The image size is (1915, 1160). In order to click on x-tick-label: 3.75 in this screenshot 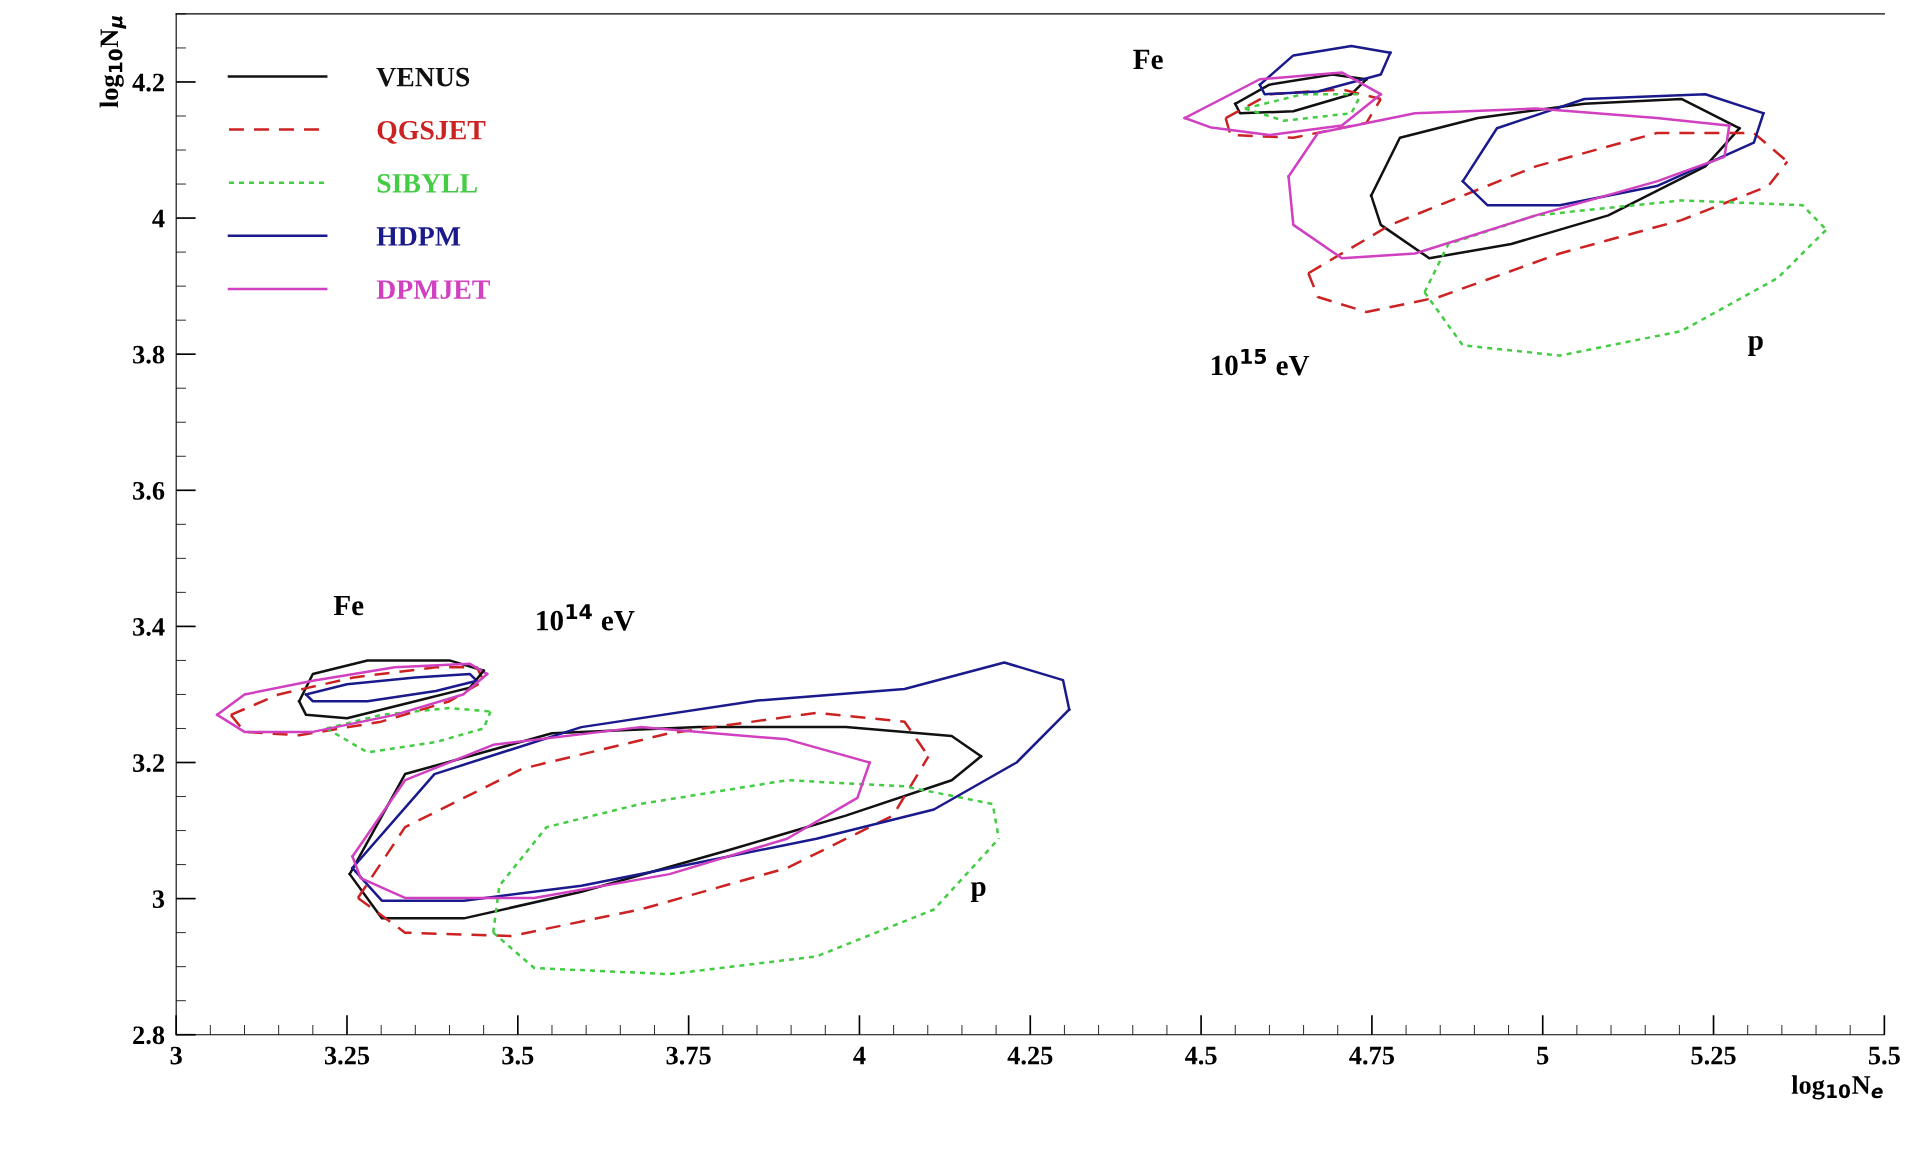, I will do `click(688, 1055)`.